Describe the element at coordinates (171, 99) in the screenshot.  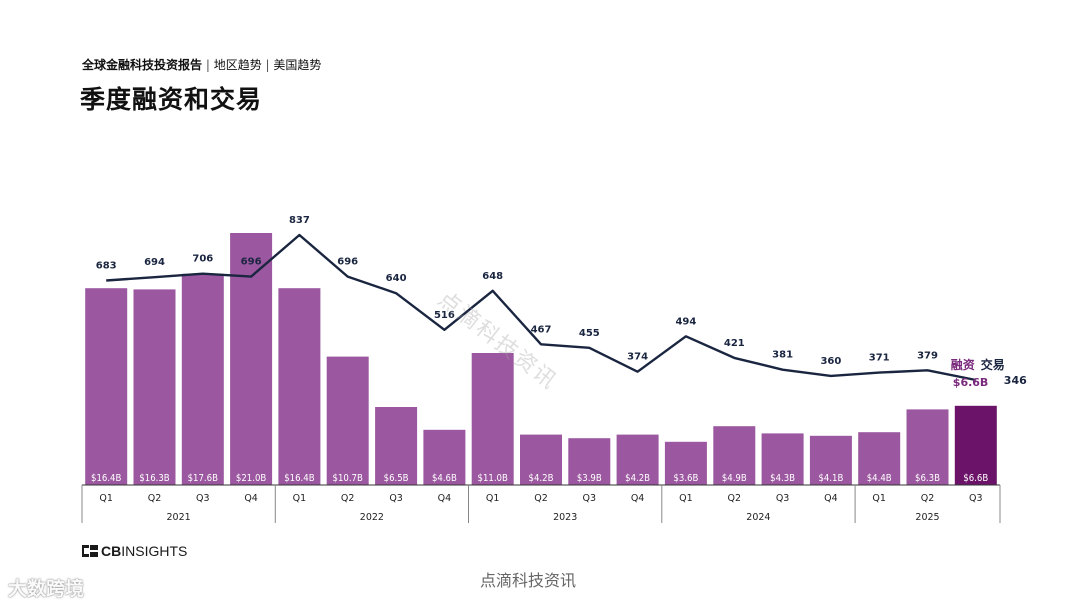
I see `page-title: 季度融资和交易` at that location.